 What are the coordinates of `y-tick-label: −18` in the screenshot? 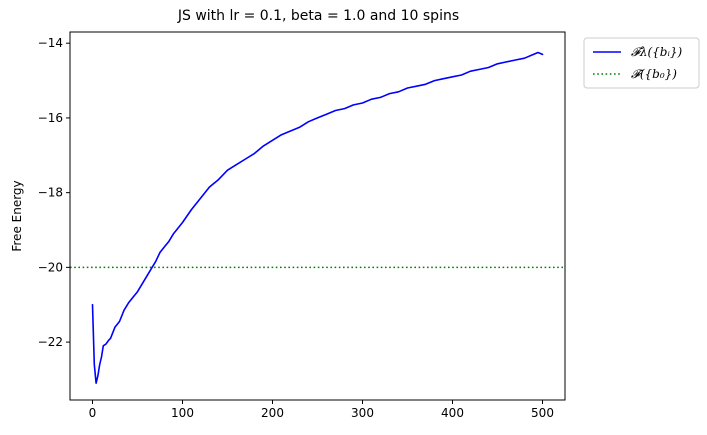 It's located at (50, 193).